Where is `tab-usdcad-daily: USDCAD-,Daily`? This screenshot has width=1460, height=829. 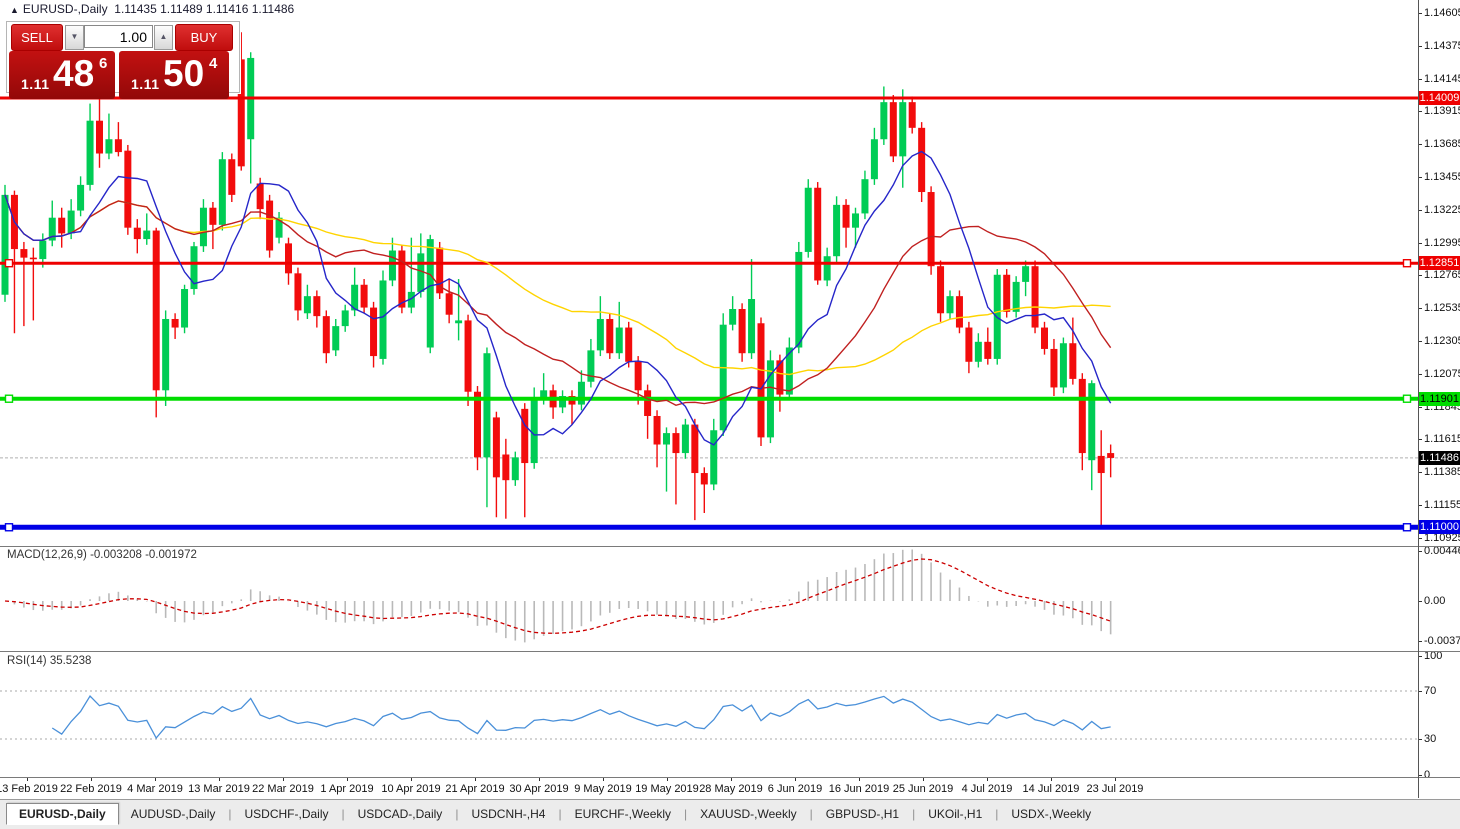
tab-usdcad-daily: USDCAD-,Daily is located at coordinates (400, 814).